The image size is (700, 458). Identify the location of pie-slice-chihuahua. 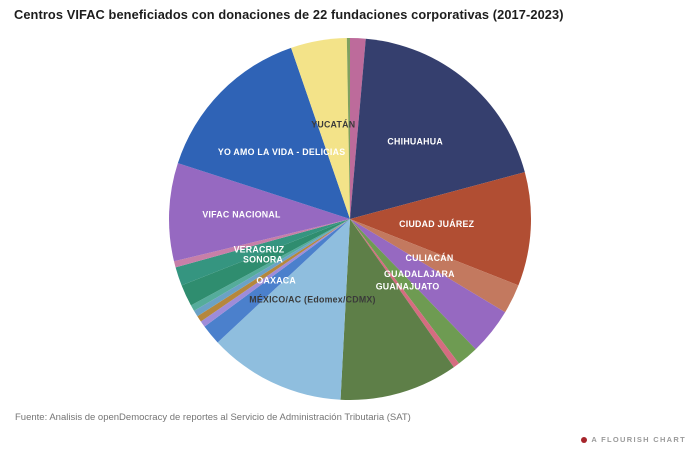
(437, 128).